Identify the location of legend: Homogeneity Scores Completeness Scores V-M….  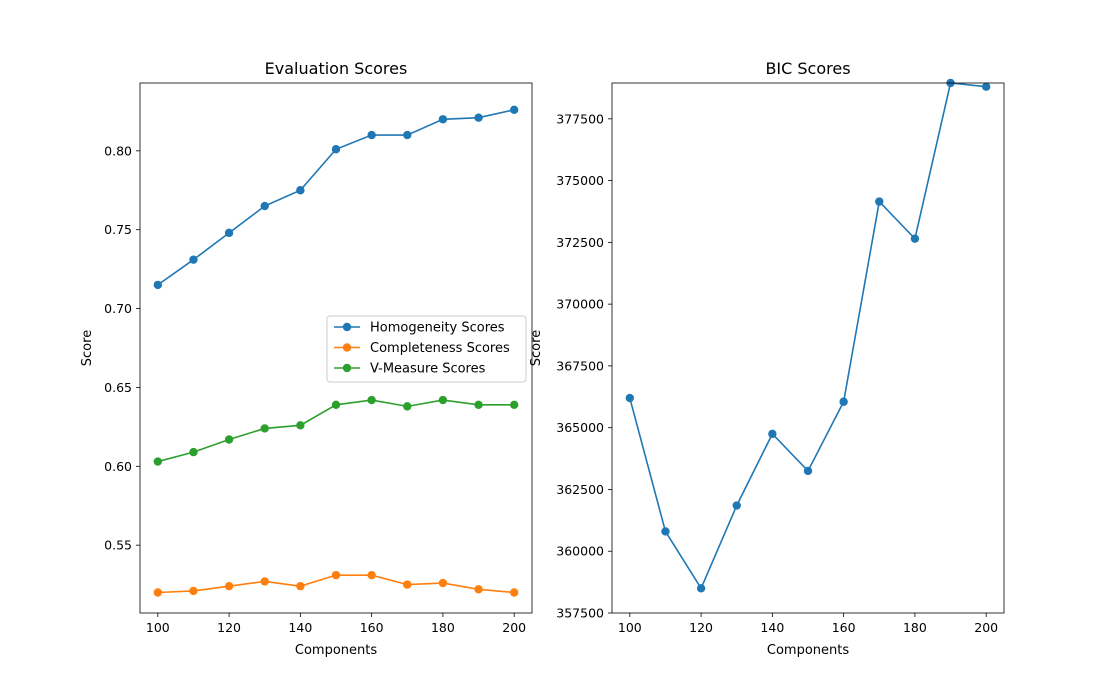
(426, 349).